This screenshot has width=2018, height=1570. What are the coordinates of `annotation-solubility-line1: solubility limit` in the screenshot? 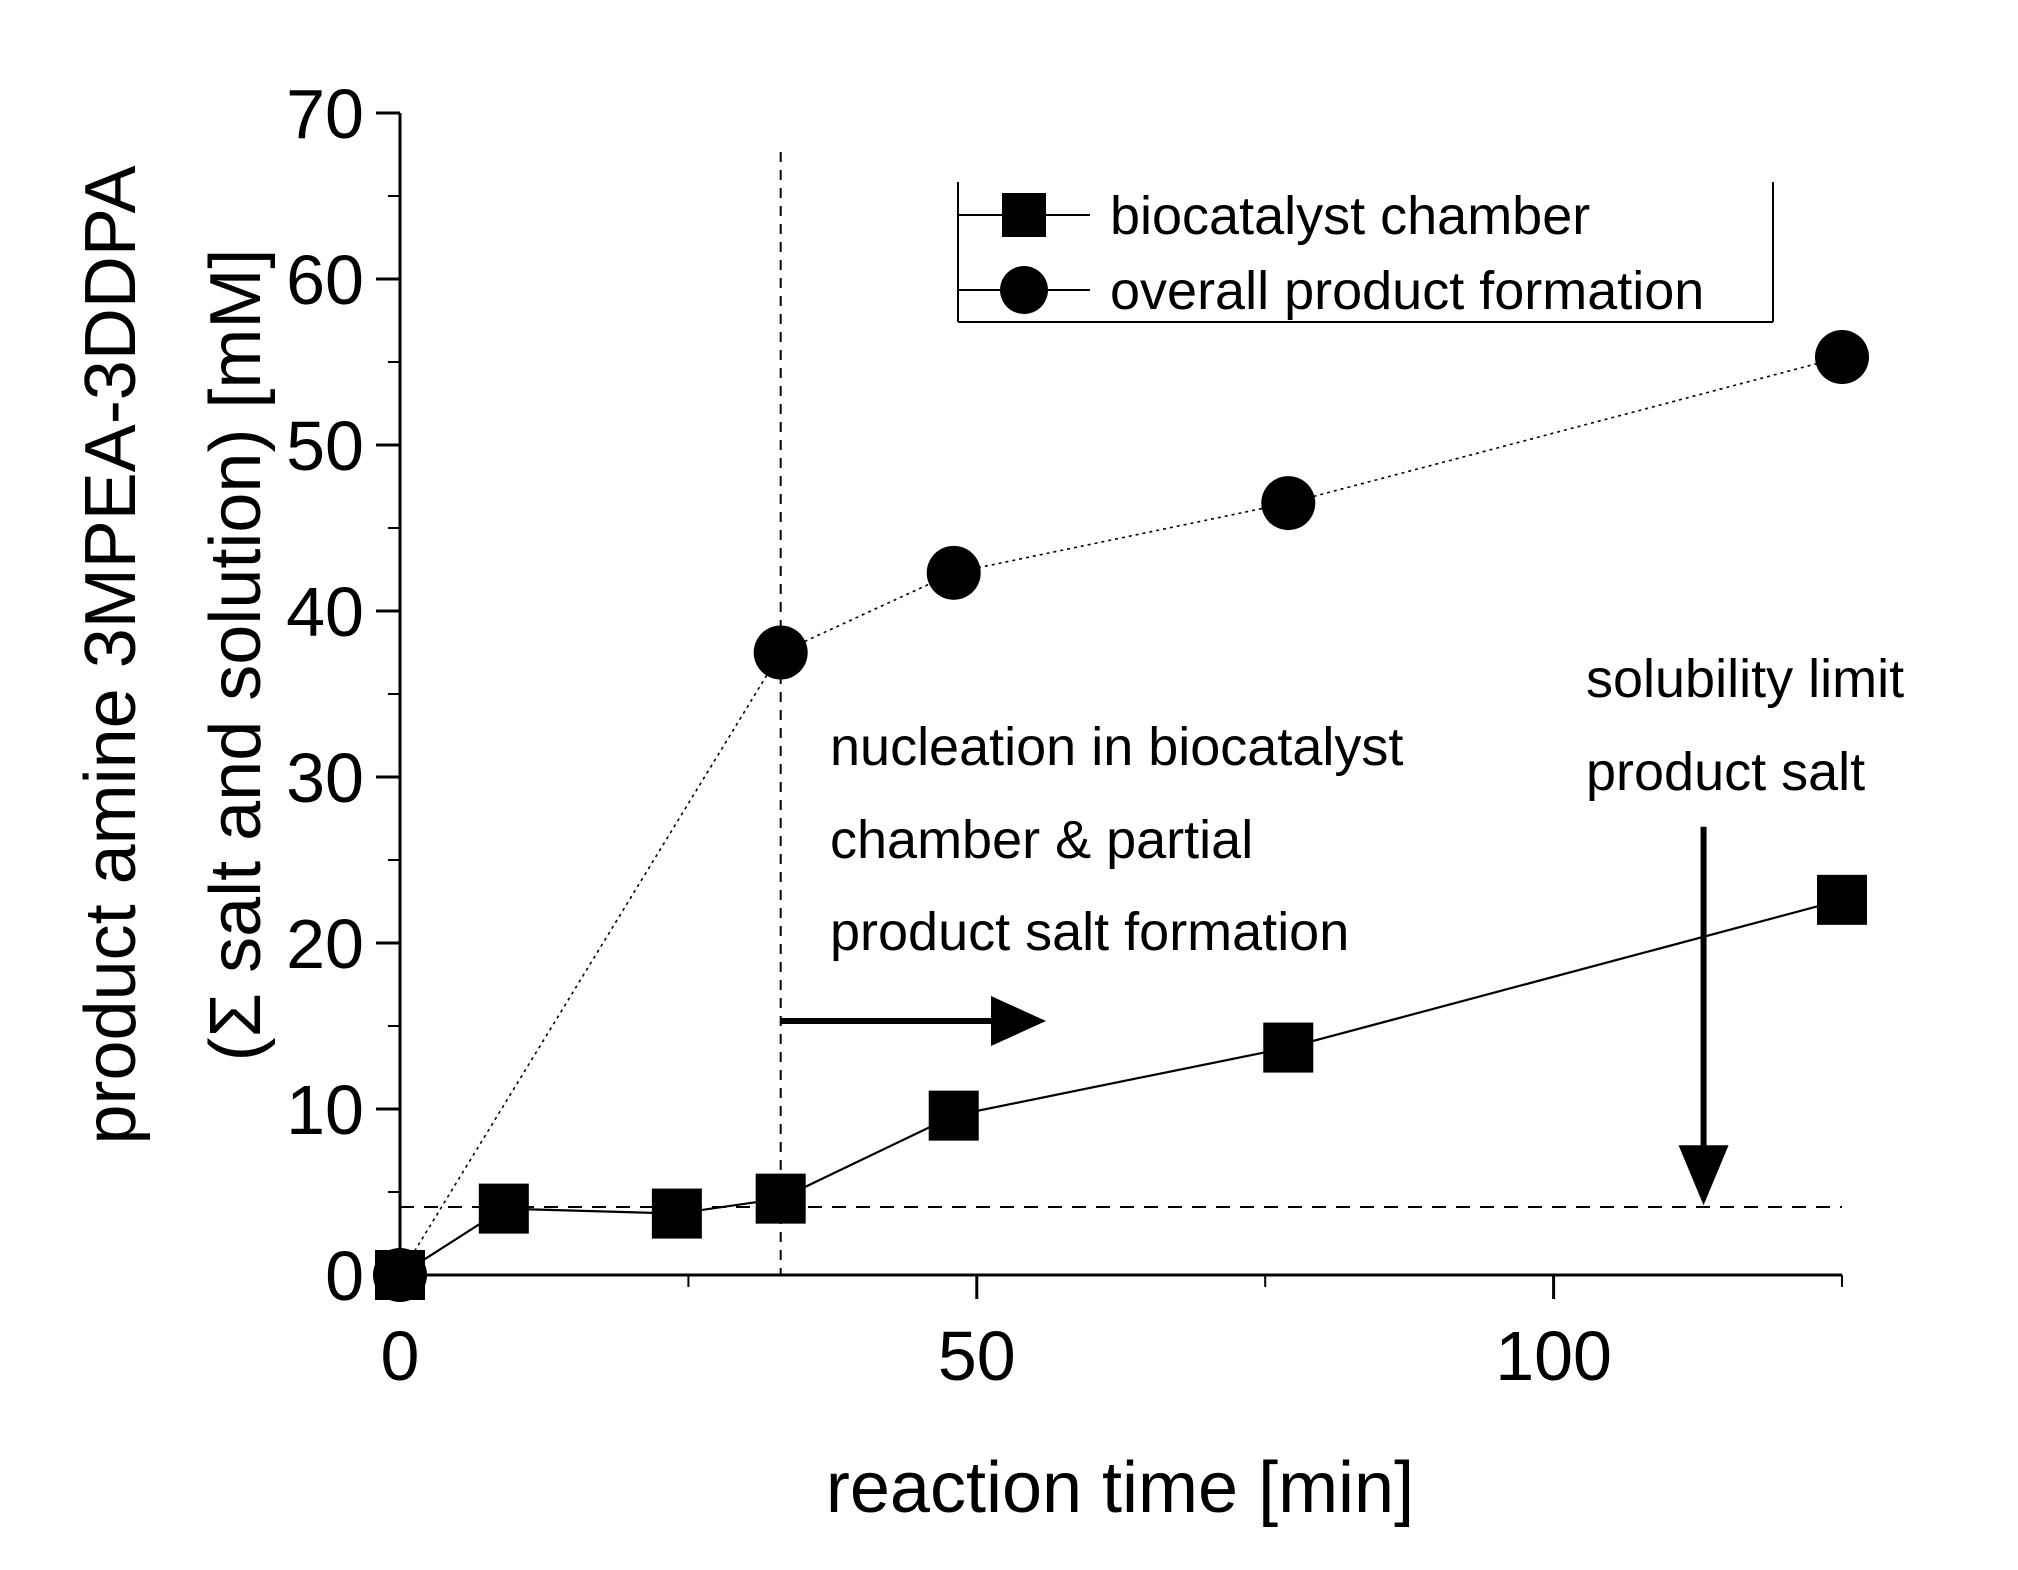 It's located at (1745, 679).